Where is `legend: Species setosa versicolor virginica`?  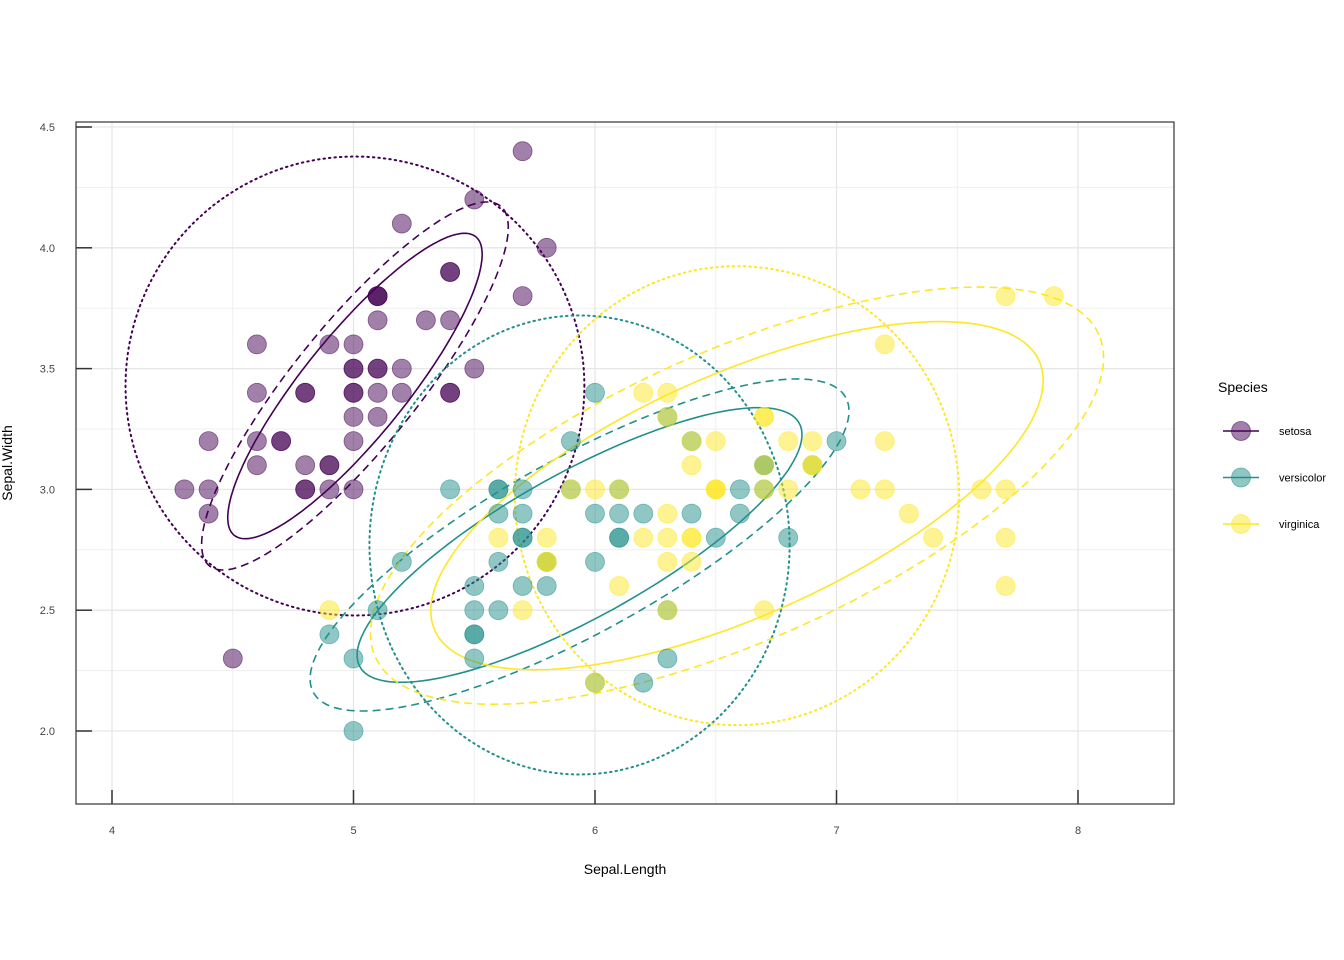
legend: Species setosa versicolor virginica is located at coordinates (1272, 456).